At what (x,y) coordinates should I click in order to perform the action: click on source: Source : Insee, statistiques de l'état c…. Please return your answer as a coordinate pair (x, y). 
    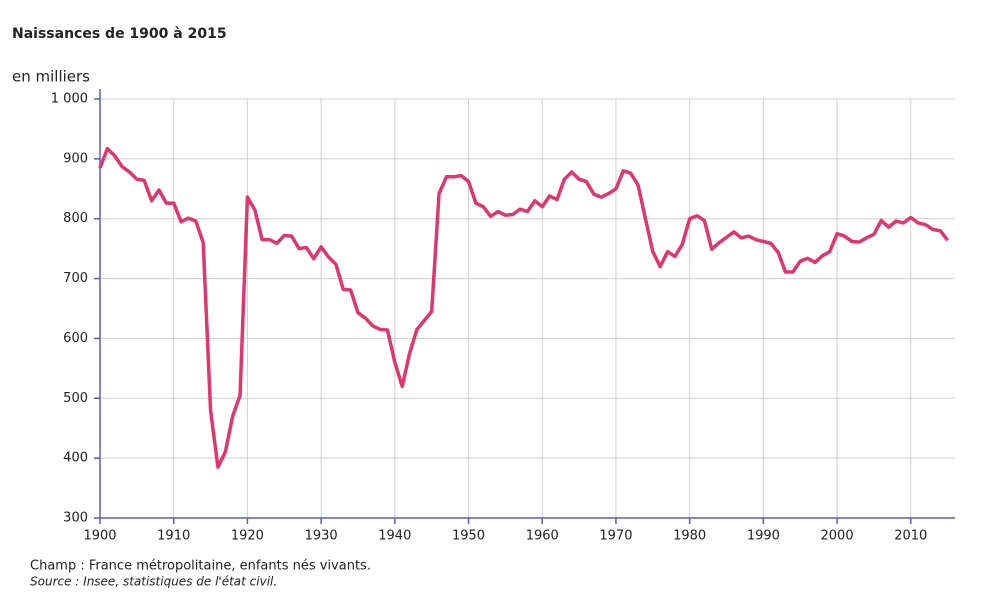
    Looking at the image, I should click on (153, 582).